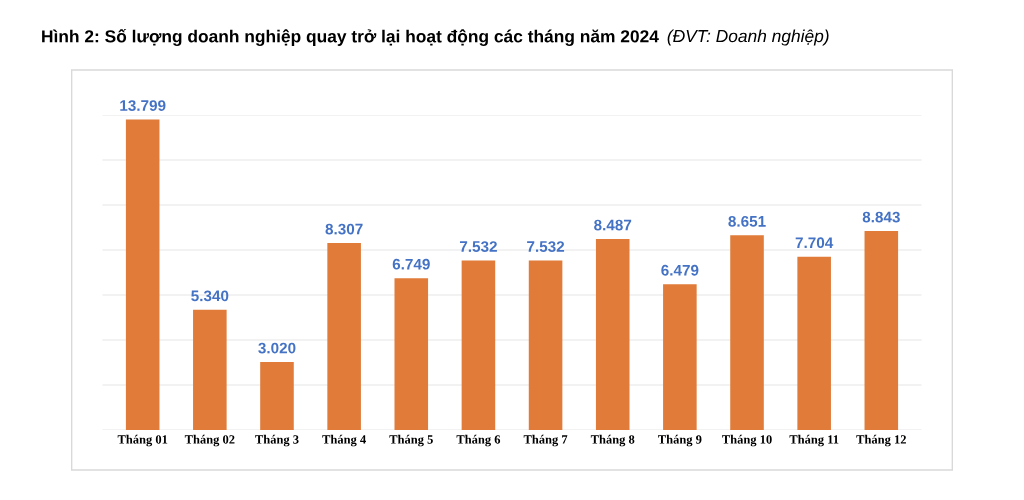  Describe the element at coordinates (680, 270) in the screenshot. I see `data-label: 6.479` at that location.